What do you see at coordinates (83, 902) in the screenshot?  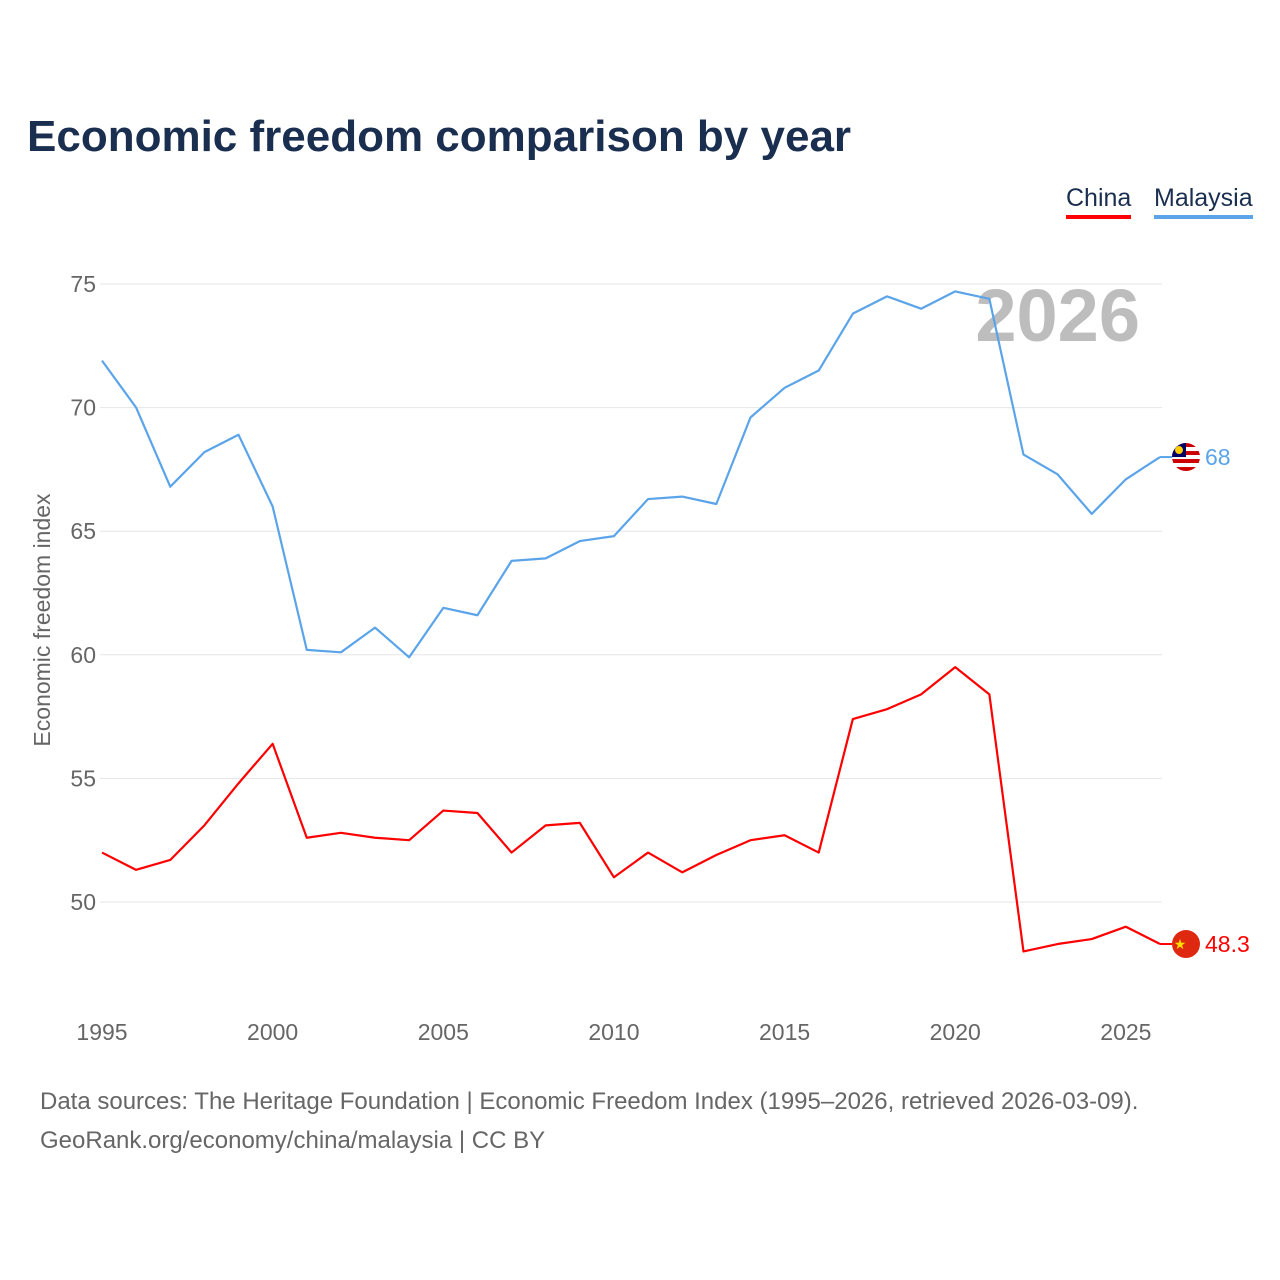 I see `y-tick-label: 50` at bounding box center [83, 902].